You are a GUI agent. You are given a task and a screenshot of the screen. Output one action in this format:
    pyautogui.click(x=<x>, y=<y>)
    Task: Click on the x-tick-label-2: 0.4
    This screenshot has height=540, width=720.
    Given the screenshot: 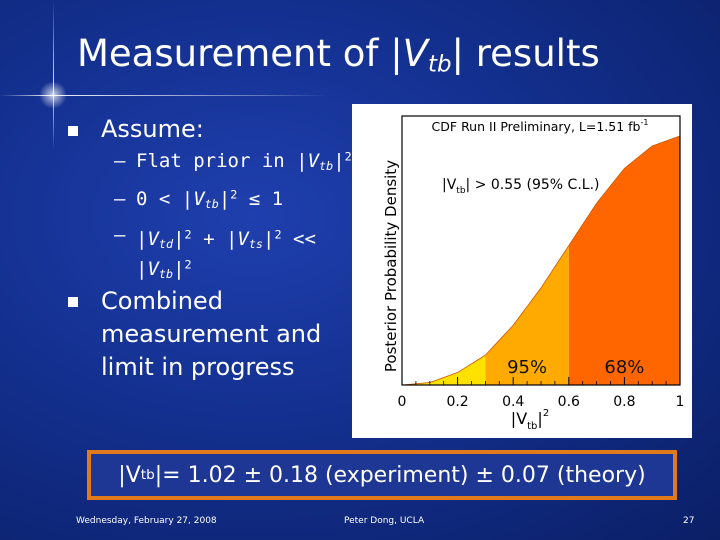 What is the action you would take?
    pyautogui.click(x=513, y=402)
    